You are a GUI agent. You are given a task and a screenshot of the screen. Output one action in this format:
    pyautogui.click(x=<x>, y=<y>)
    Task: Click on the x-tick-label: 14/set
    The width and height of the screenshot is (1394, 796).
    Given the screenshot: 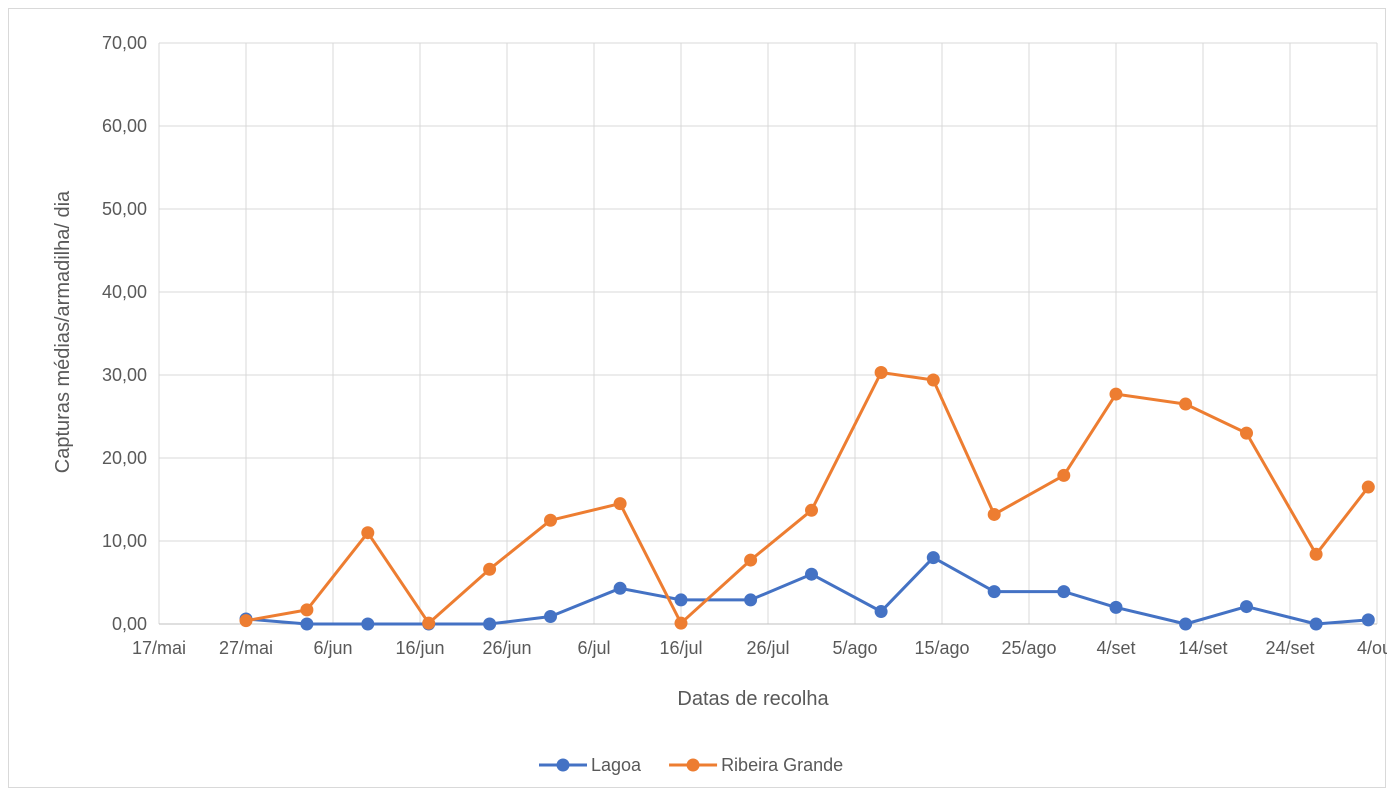 What is the action you would take?
    pyautogui.click(x=1202, y=648)
    